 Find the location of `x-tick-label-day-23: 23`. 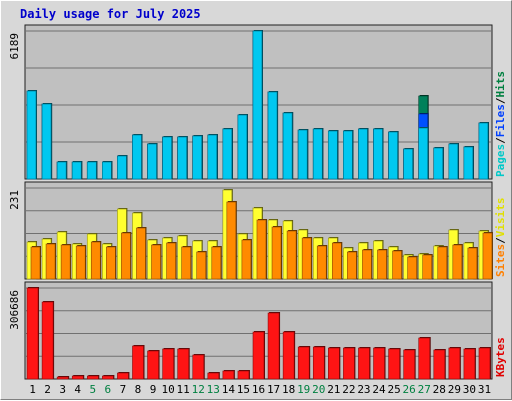

x-tick-label-day-23: 23 is located at coordinates (363, 389).